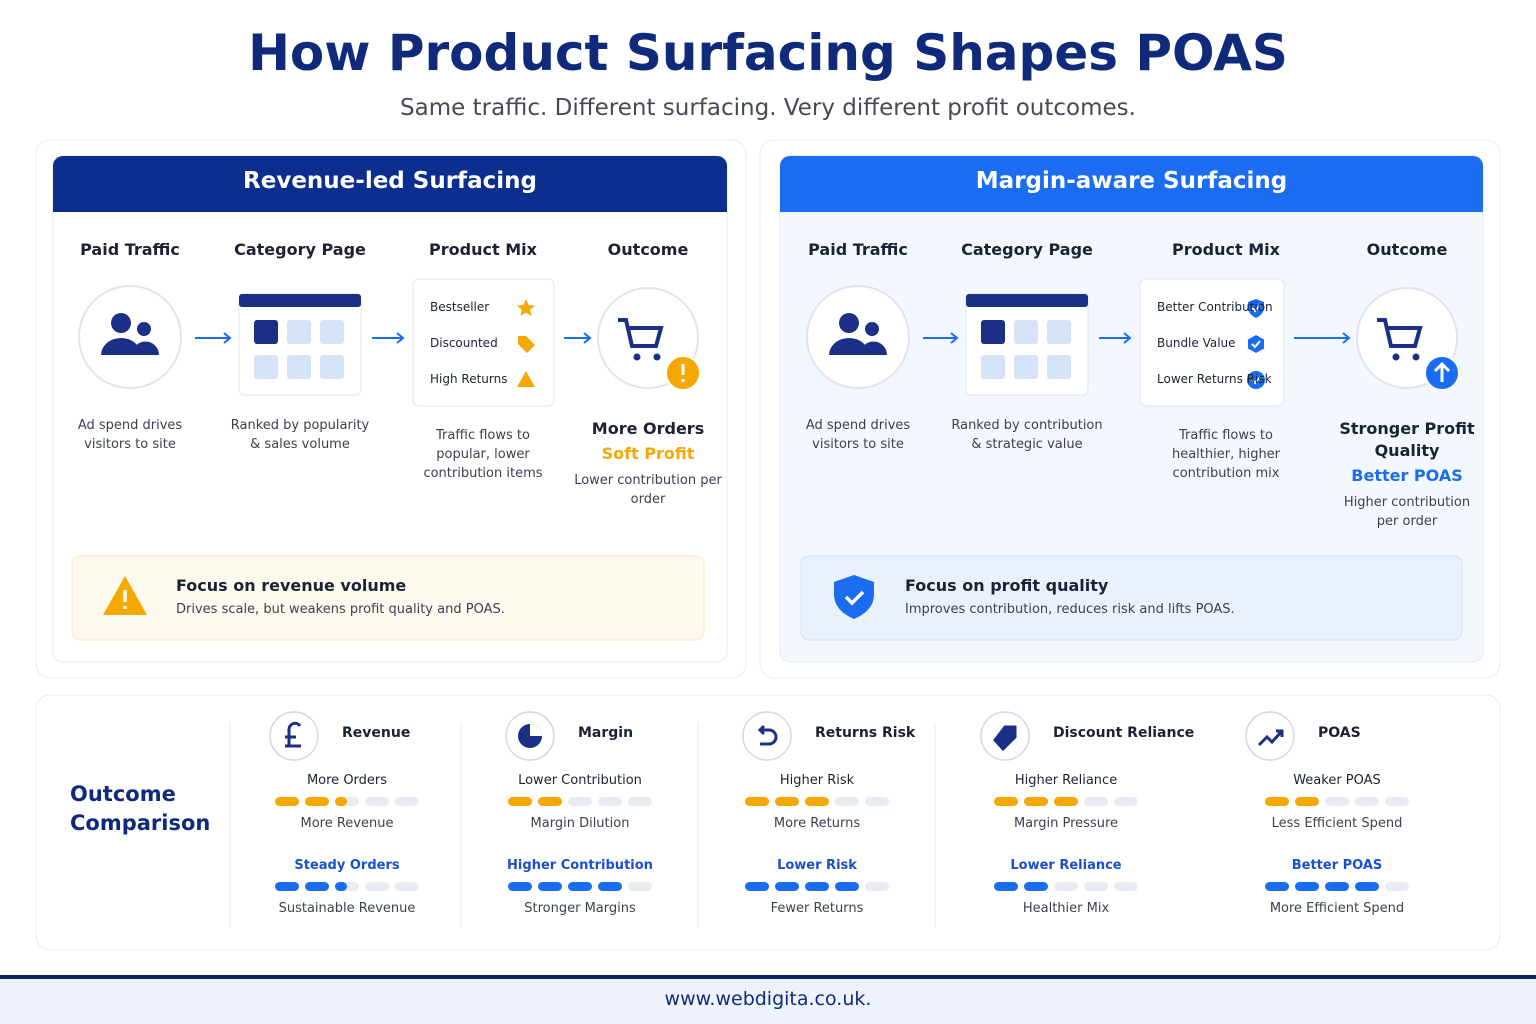 The width and height of the screenshot is (1536, 1024). What do you see at coordinates (1407, 249) in the screenshot?
I see `step-label: Outcome` at bounding box center [1407, 249].